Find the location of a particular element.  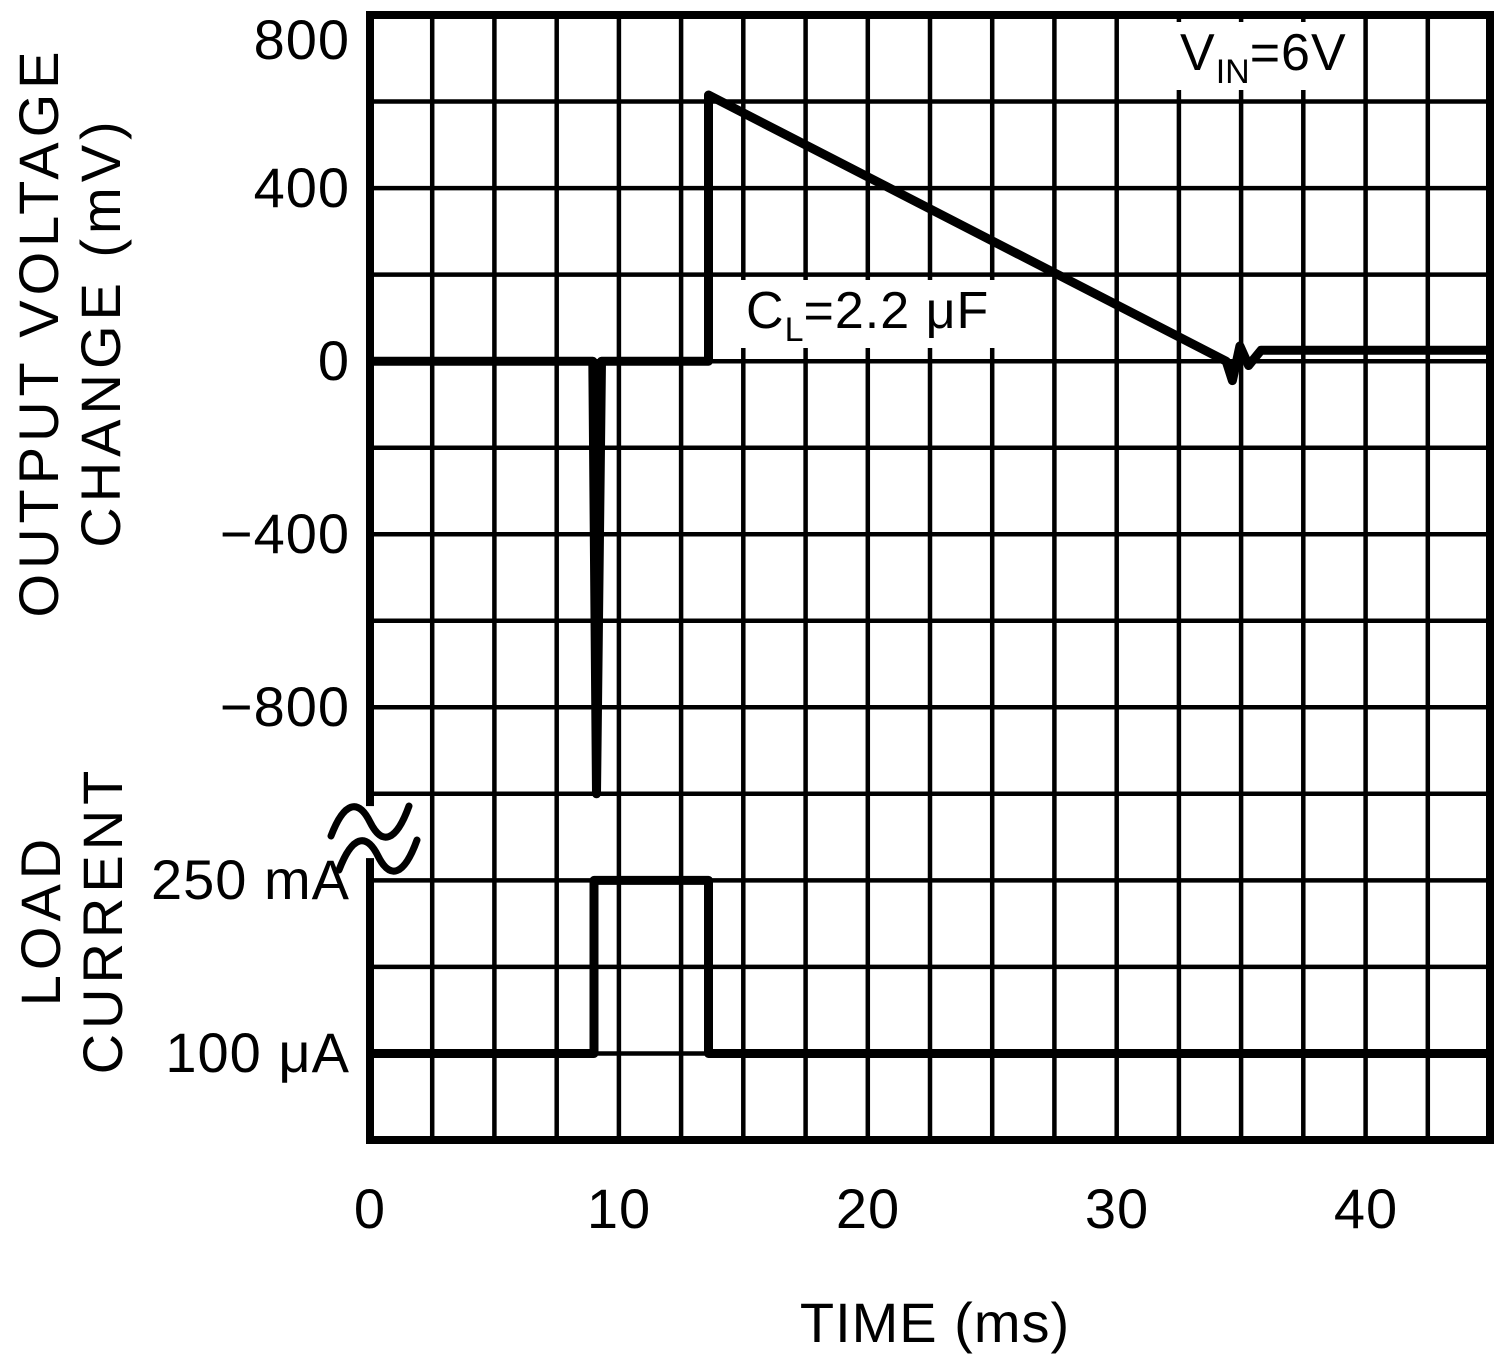

y-tick-label-neg400: −400 is located at coordinates (284, 533).